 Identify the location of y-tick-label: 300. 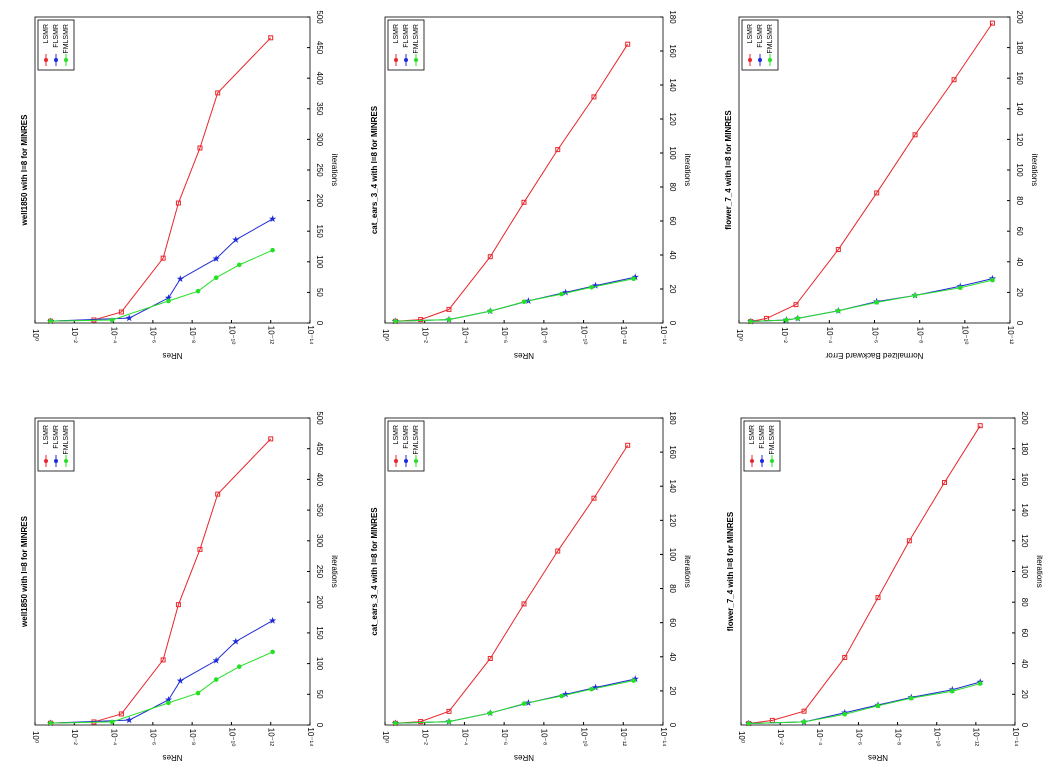
(319, 140).